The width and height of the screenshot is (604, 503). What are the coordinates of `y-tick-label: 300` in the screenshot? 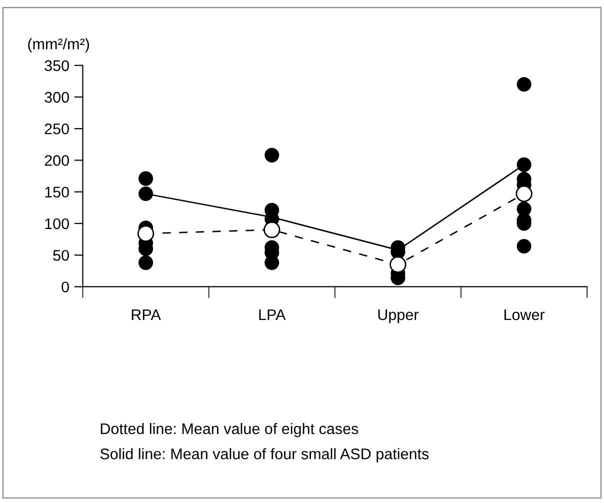 It's located at (56, 97).